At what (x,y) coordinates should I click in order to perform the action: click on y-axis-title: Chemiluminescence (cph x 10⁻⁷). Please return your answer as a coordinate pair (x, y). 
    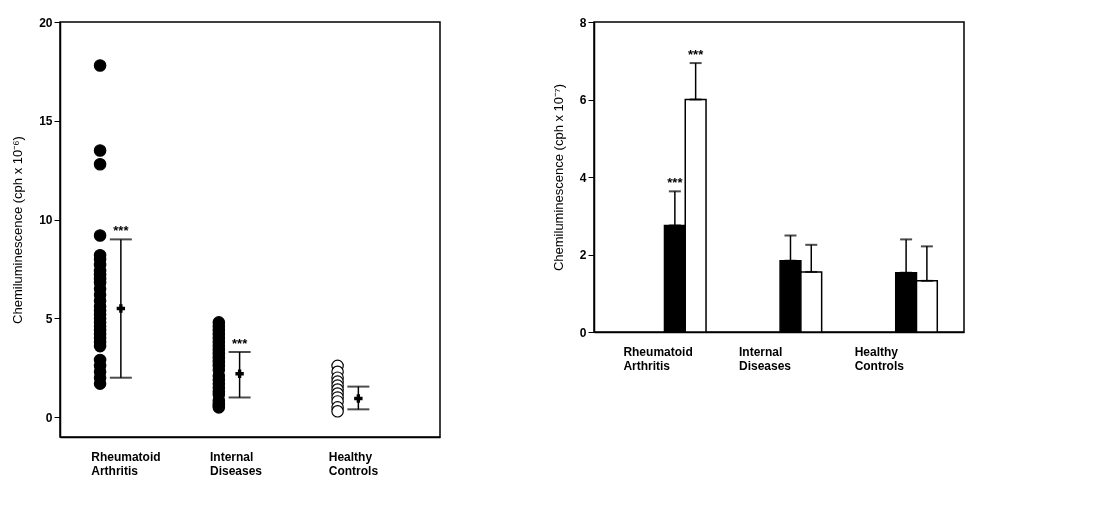
    Looking at the image, I should click on (558, 177).